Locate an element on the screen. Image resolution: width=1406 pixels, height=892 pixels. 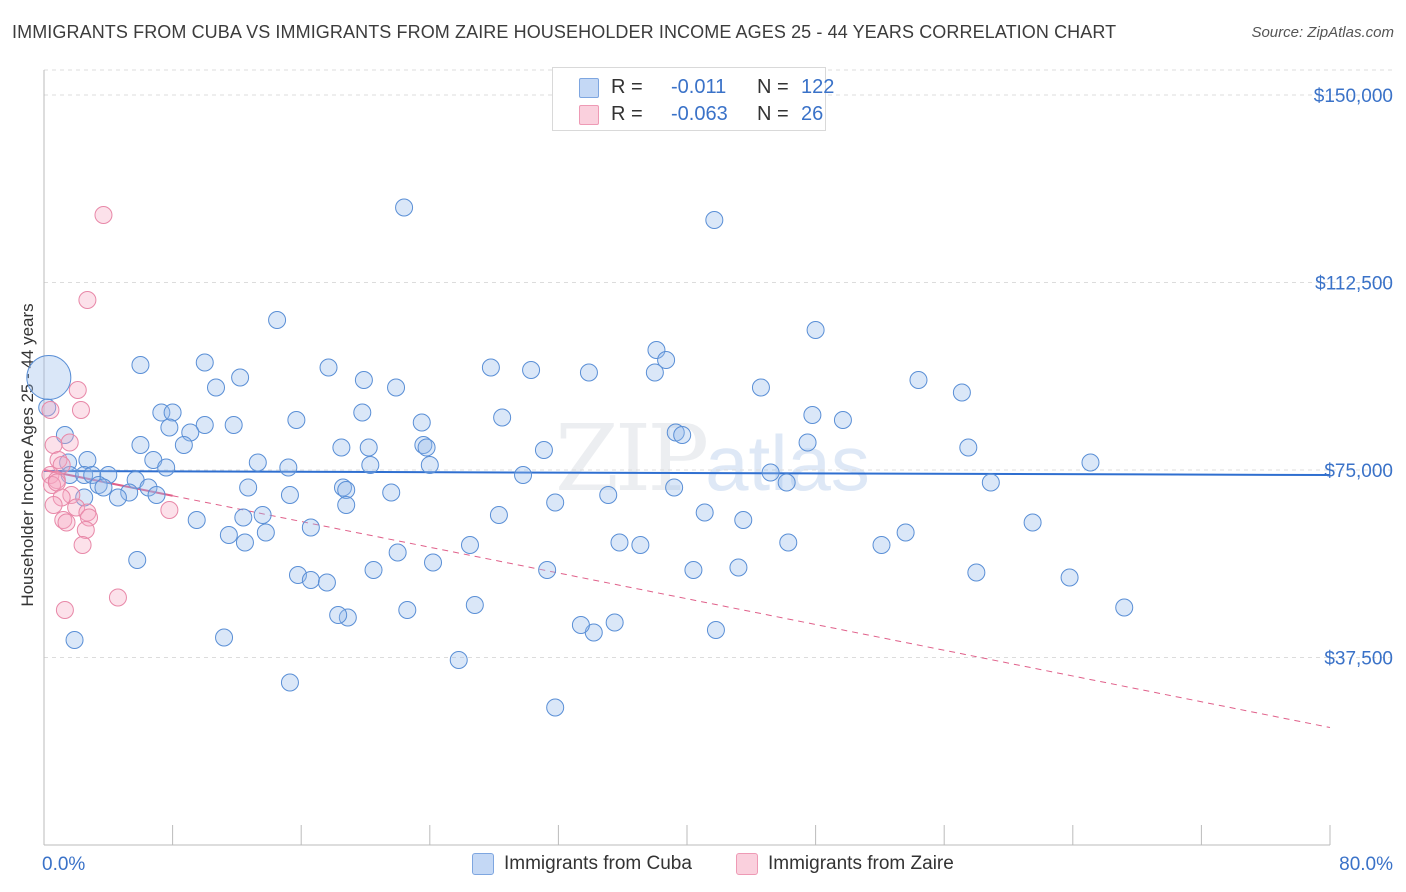
legend-r-value-zaire: -0.063 is located at coordinates (699, 114).